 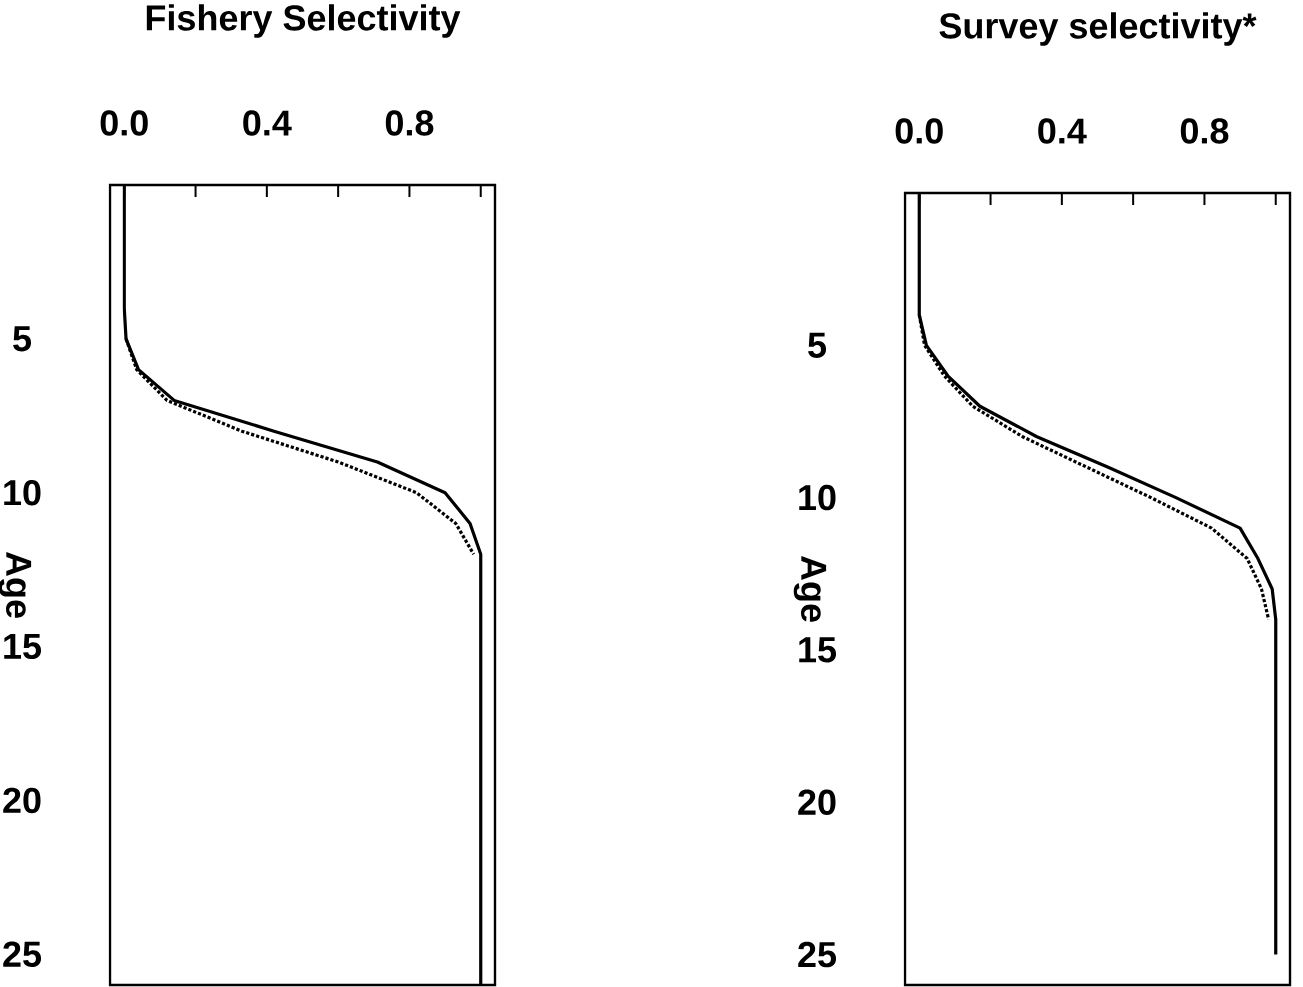 I want to click on y-axis-title: Age, so click(x=810, y=588).